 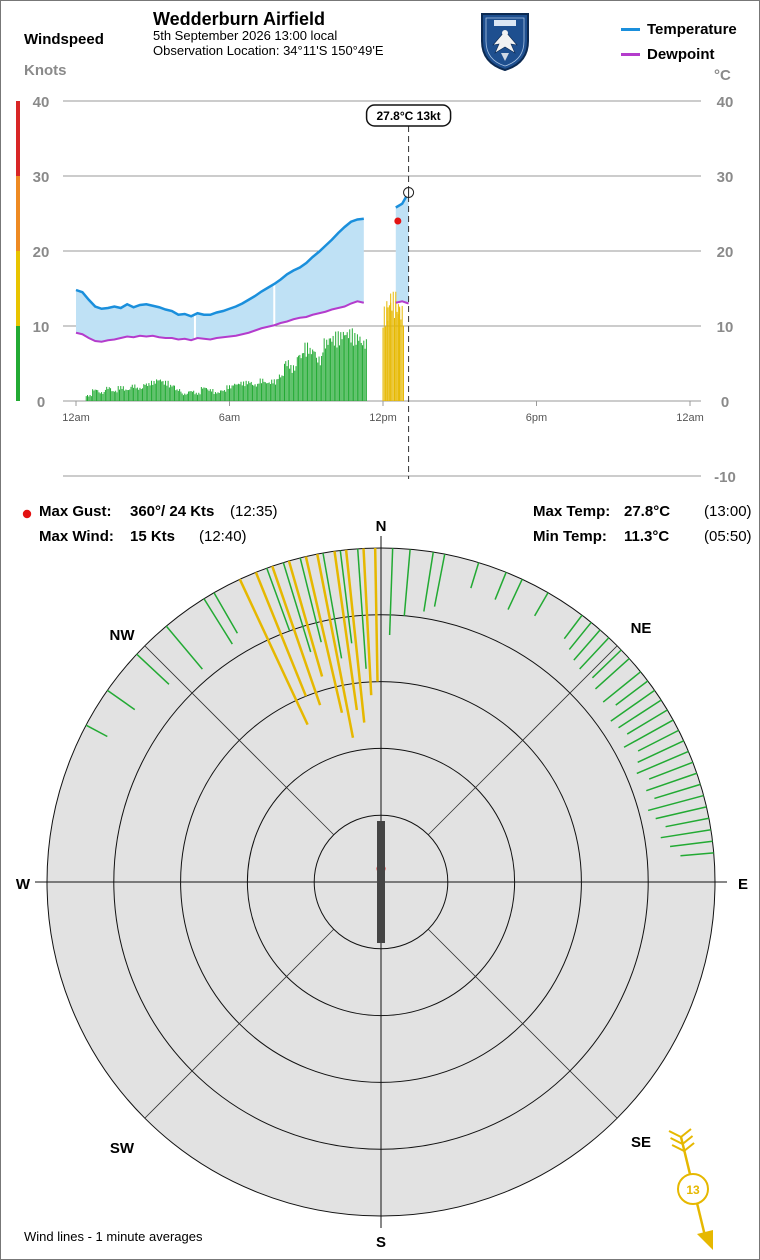 I want to click on station-title: Wedderburn Airfield, so click(x=239, y=19).